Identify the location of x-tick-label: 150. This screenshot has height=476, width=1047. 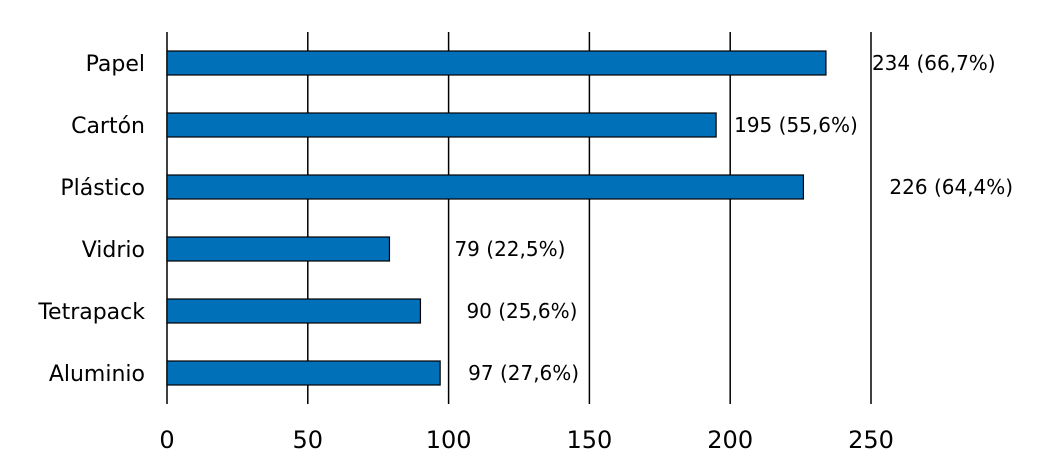
(589, 440).